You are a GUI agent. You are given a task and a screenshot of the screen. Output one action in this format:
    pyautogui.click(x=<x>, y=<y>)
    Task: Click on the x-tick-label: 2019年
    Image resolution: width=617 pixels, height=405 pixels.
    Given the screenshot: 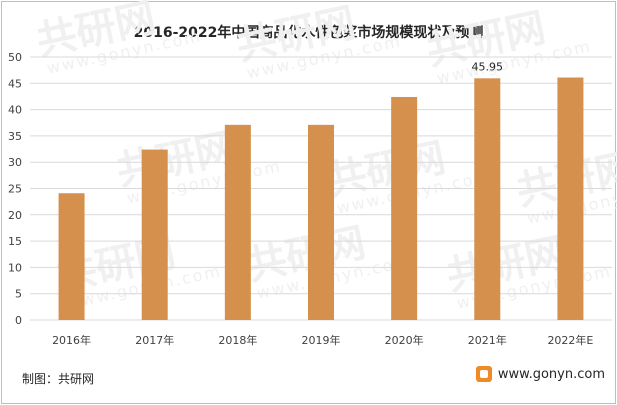 What is the action you would take?
    pyautogui.click(x=321, y=340)
    